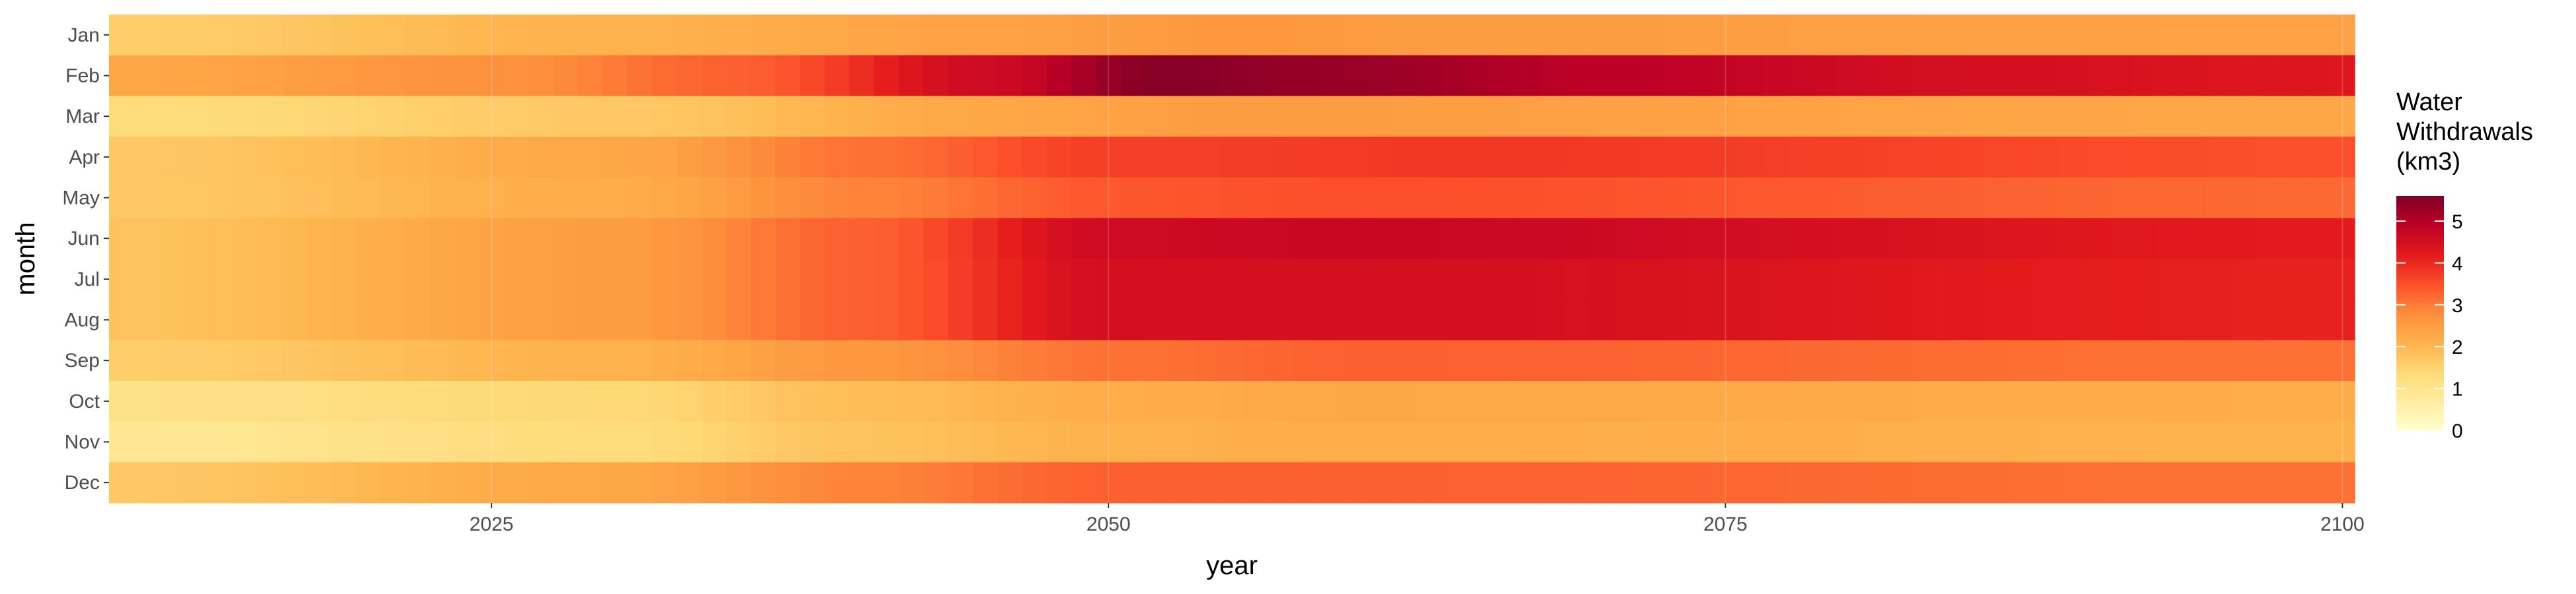 Image resolution: width=2576 pixels, height=594 pixels. I want to click on y-tick-label: Jun, so click(84, 239).